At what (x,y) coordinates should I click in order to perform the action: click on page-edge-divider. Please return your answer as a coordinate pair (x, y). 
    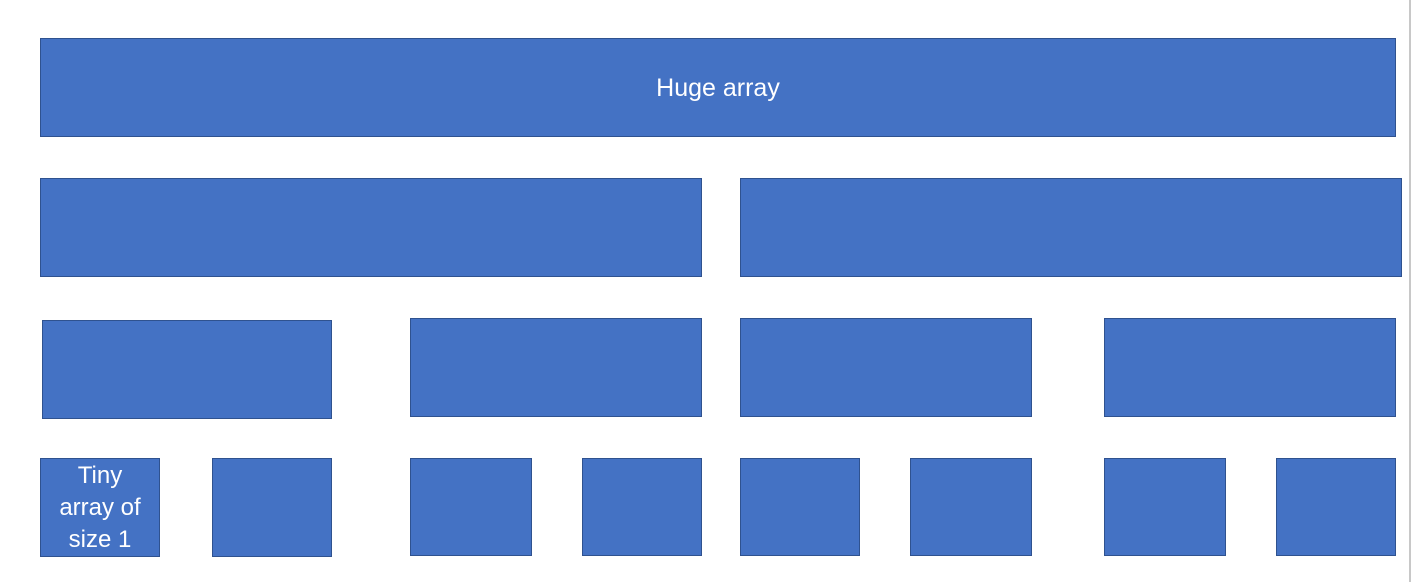
    Looking at the image, I should click on (1410, 291).